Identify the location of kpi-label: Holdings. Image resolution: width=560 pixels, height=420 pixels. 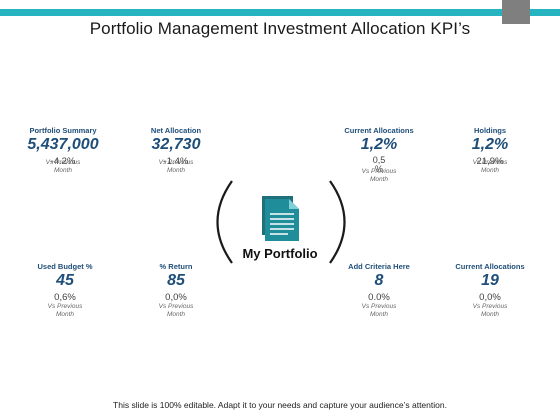
(490, 130).